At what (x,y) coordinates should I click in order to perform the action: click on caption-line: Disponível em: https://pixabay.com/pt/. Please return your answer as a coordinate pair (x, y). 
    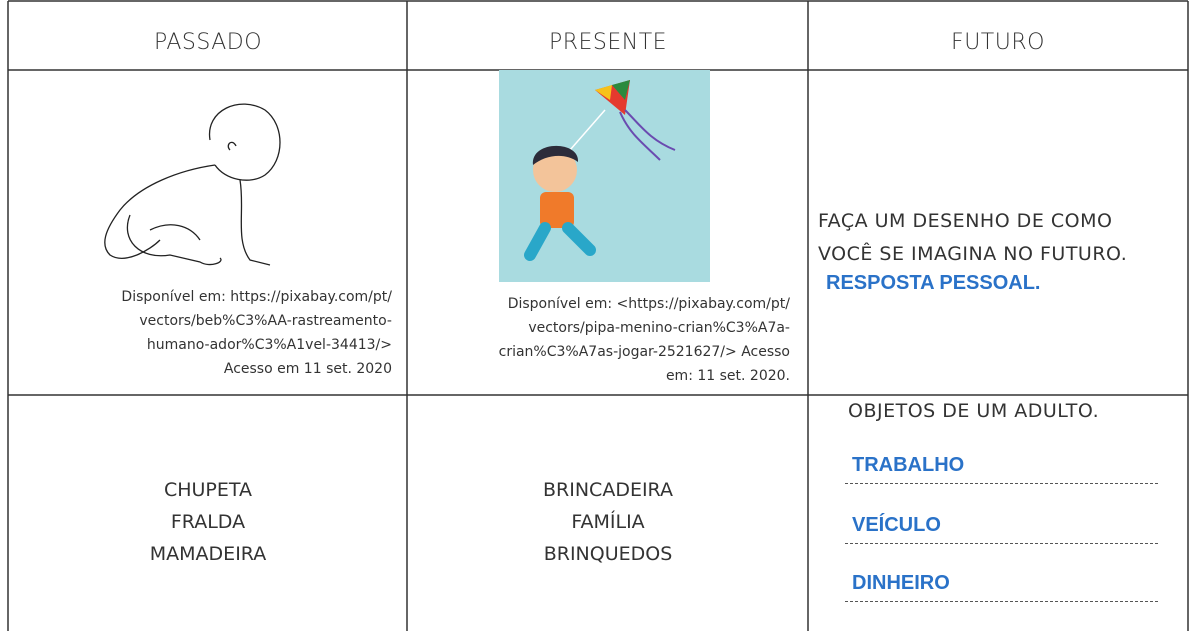
    Looking at the image, I should click on (256, 297).